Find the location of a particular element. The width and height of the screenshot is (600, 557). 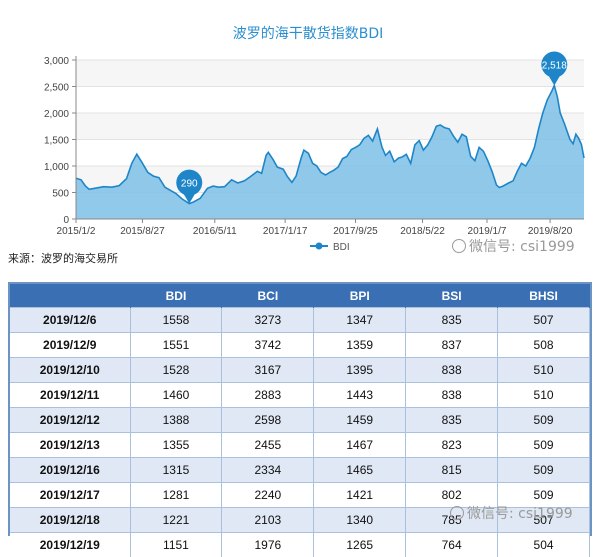

value-cell: 1265 is located at coordinates (360, 545).